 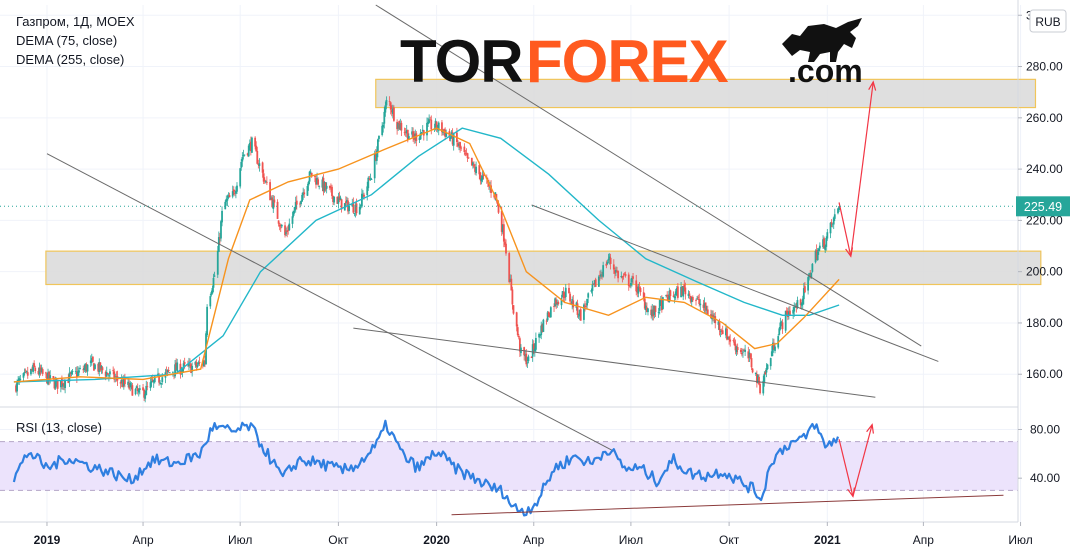 I want to click on rsi-tick-label: 40.00, so click(x=1045, y=478).